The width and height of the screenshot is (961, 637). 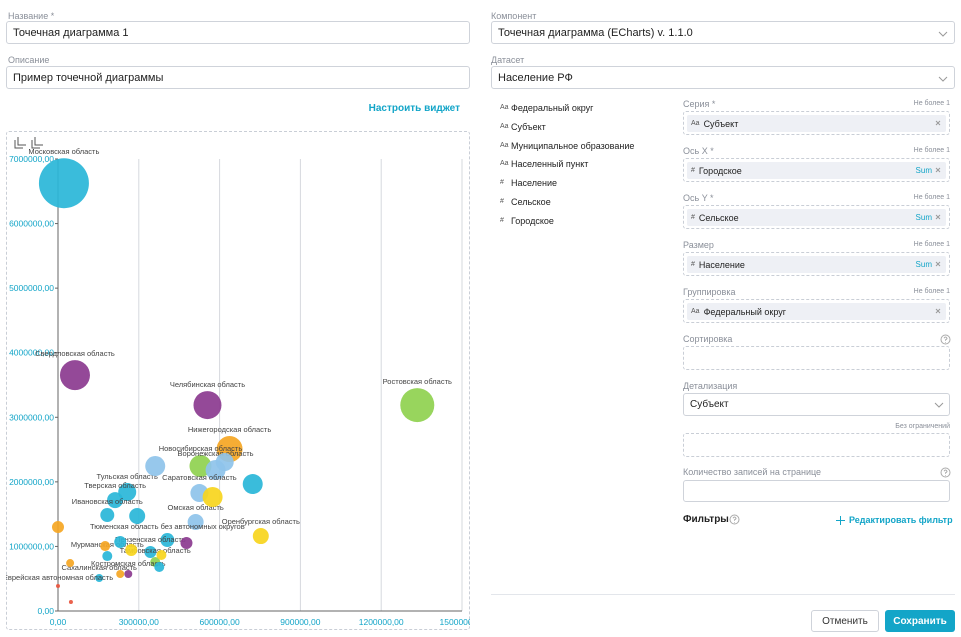 What do you see at coordinates (207, 384) in the screenshot?
I see `point-label: Челябинская область` at bounding box center [207, 384].